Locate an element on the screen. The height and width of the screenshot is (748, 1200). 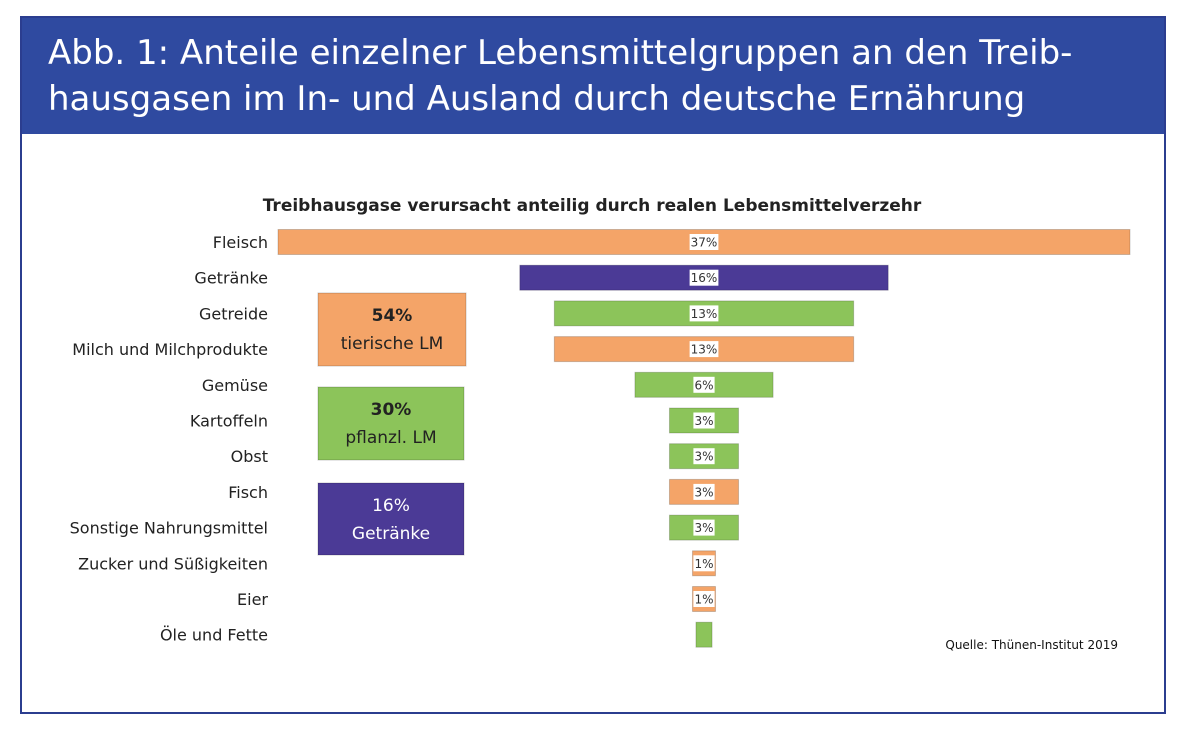
value-label: 6% is located at coordinates (703, 385).